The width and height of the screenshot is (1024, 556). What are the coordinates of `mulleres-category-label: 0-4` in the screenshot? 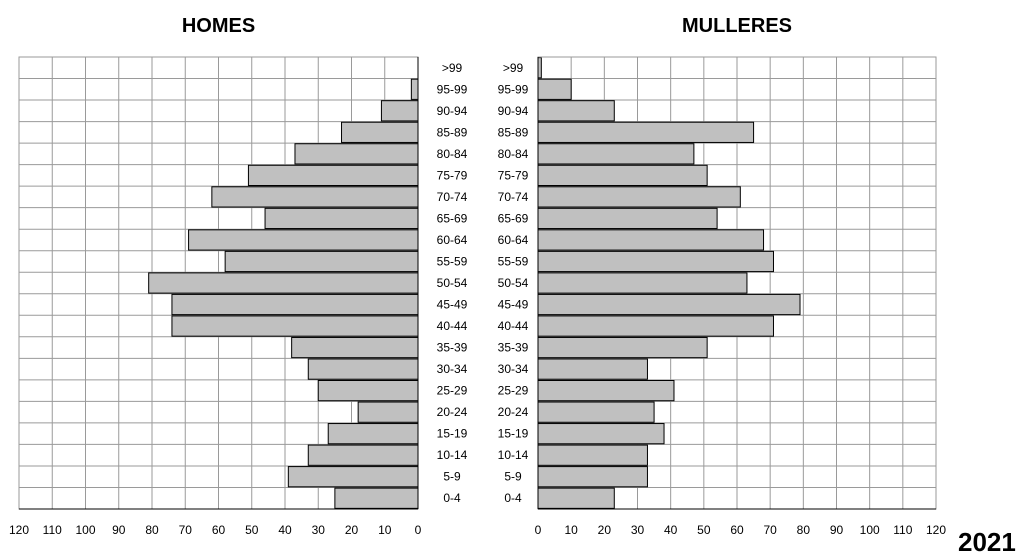 It's located at (513, 498).